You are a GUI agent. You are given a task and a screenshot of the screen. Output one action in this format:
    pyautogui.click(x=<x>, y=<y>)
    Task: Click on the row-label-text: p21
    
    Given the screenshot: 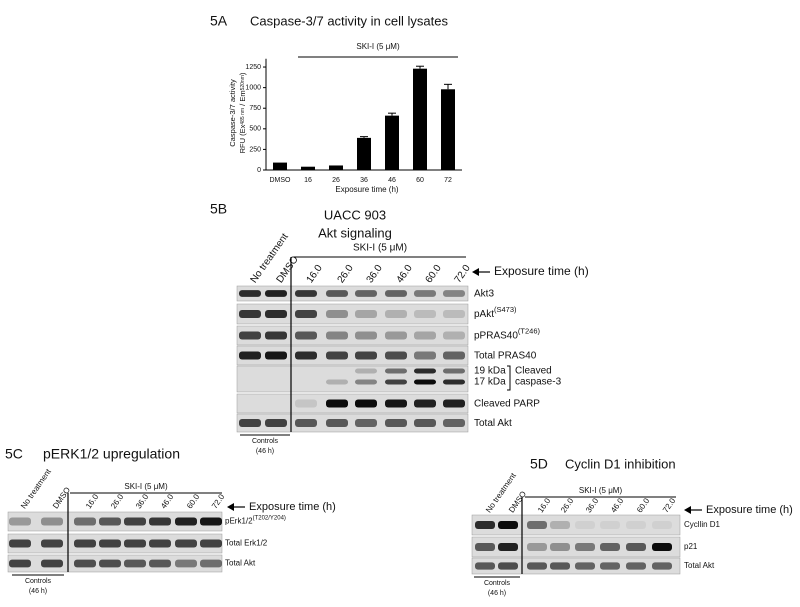 What is the action you would take?
    pyautogui.click(x=691, y=546)
    